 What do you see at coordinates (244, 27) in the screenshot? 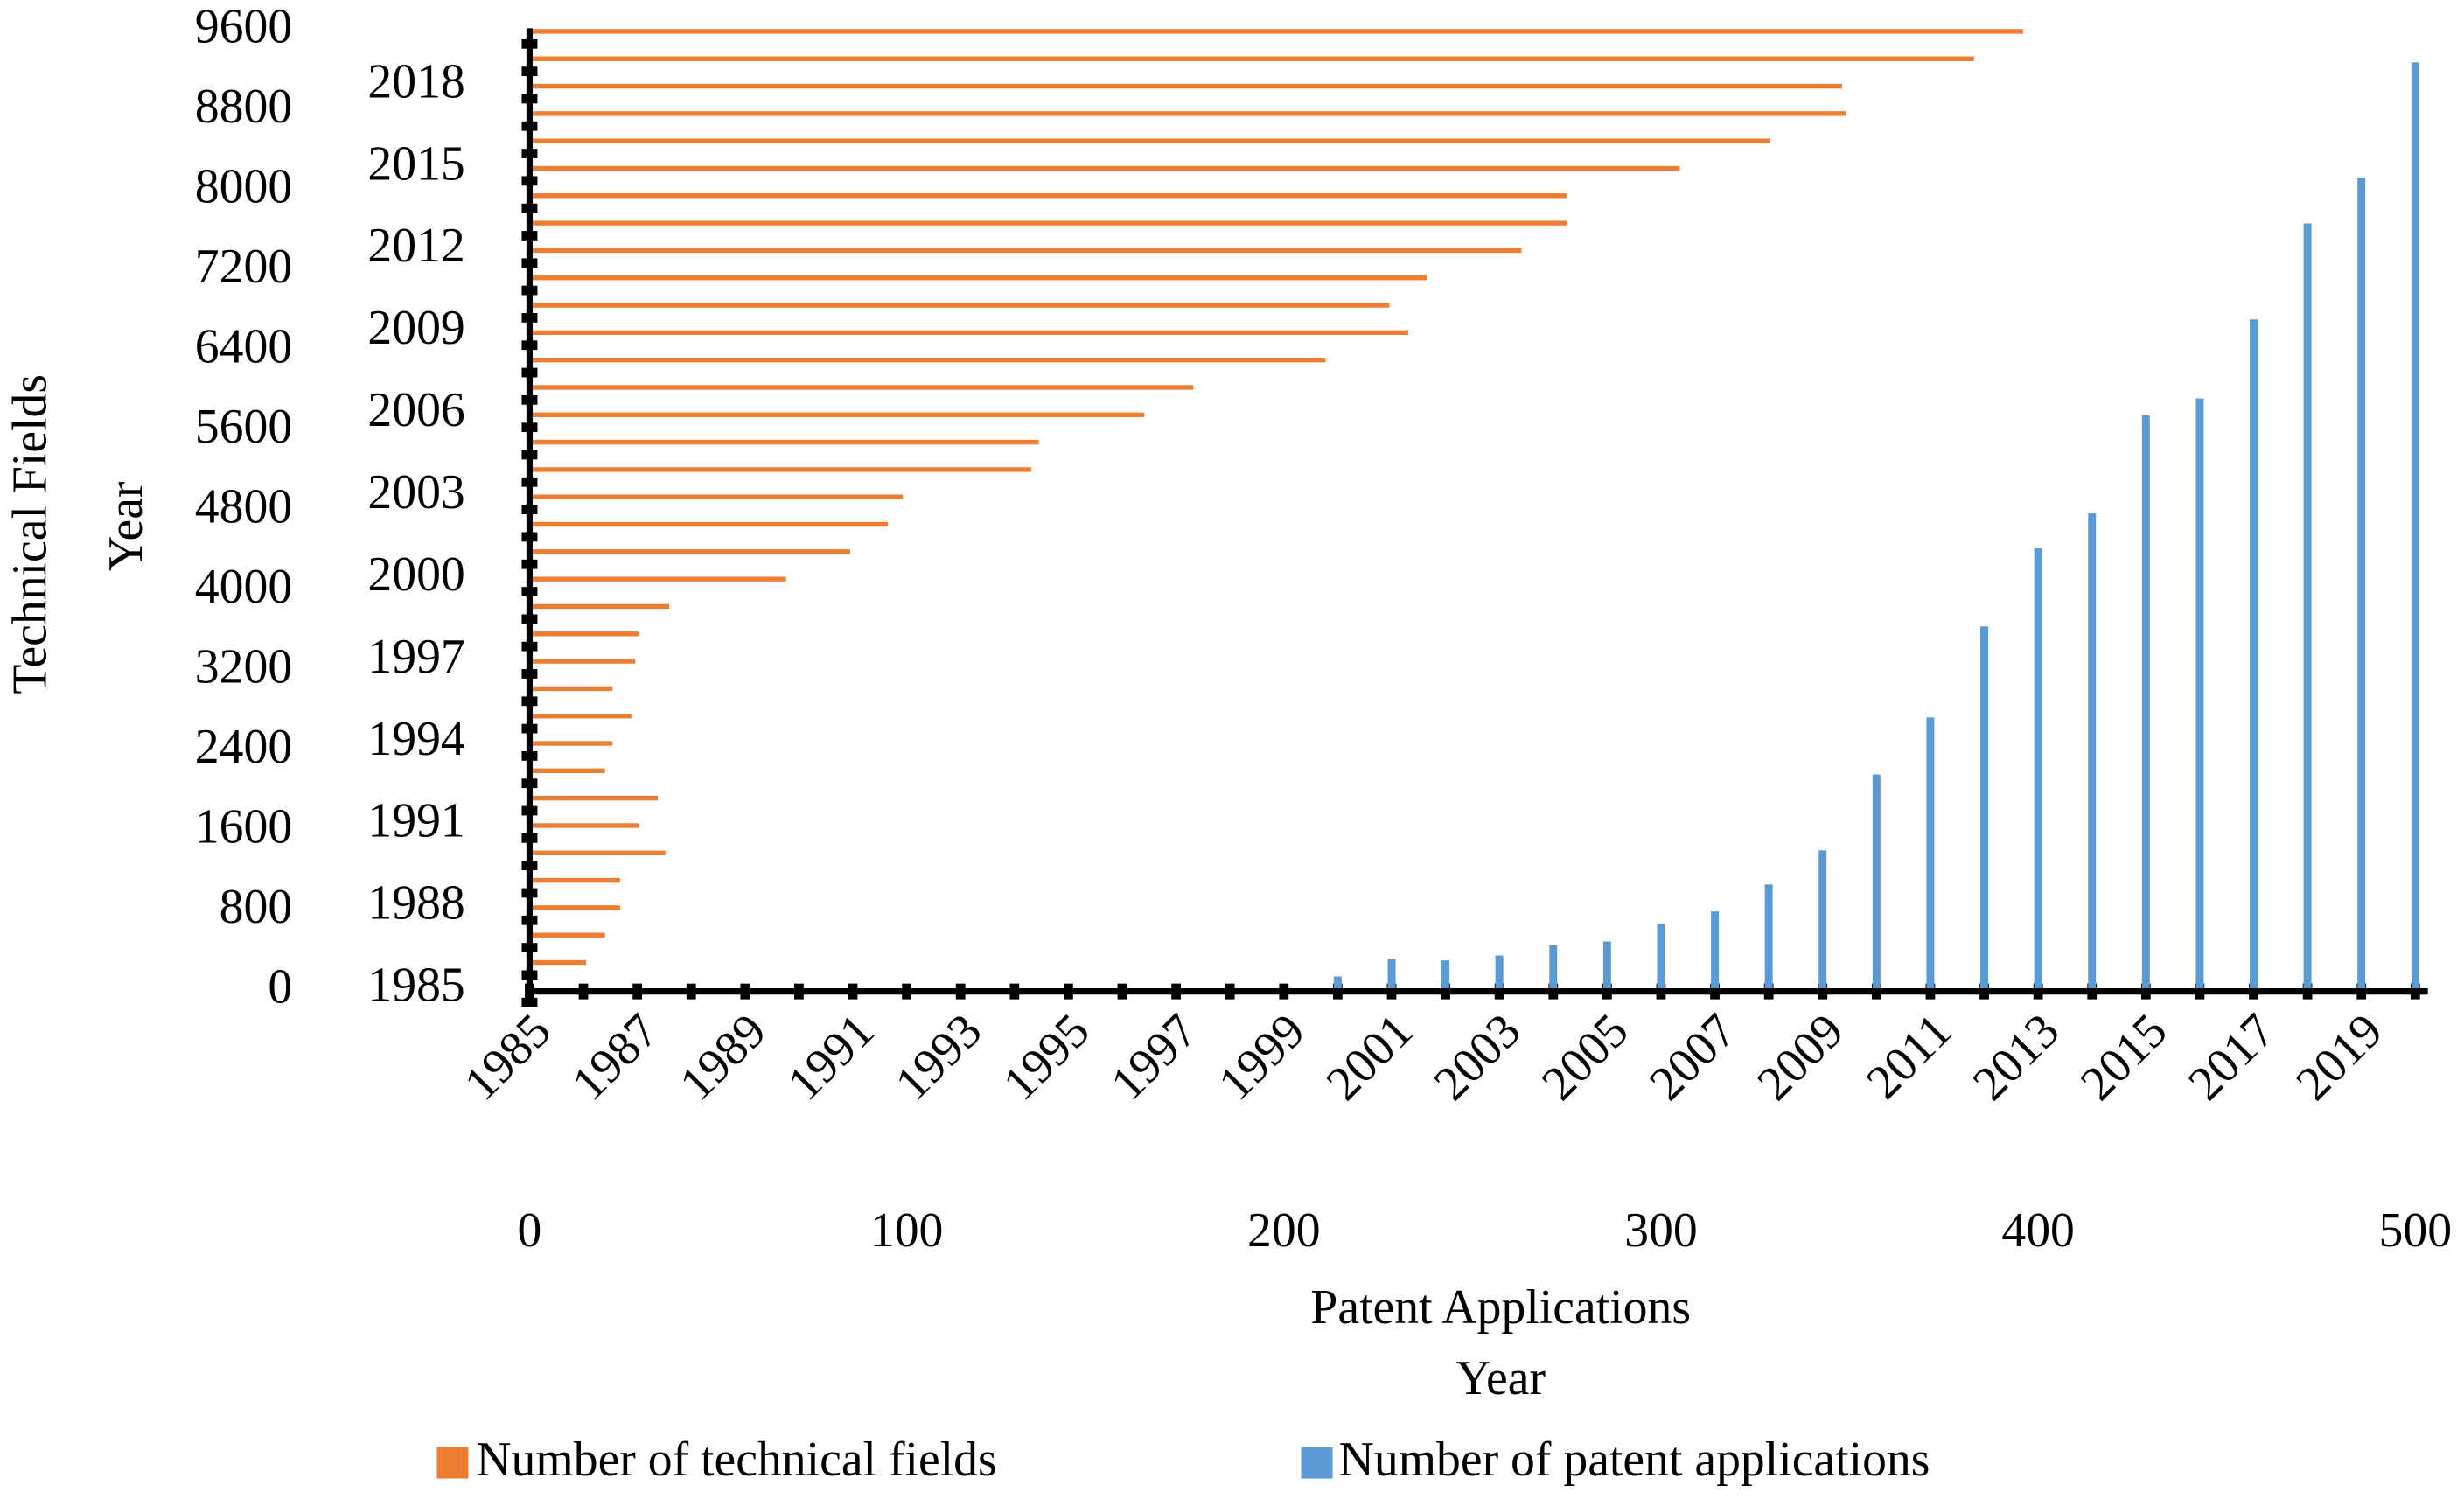
I see `y-tick-label: 9600` at bounding box center [244, 27].